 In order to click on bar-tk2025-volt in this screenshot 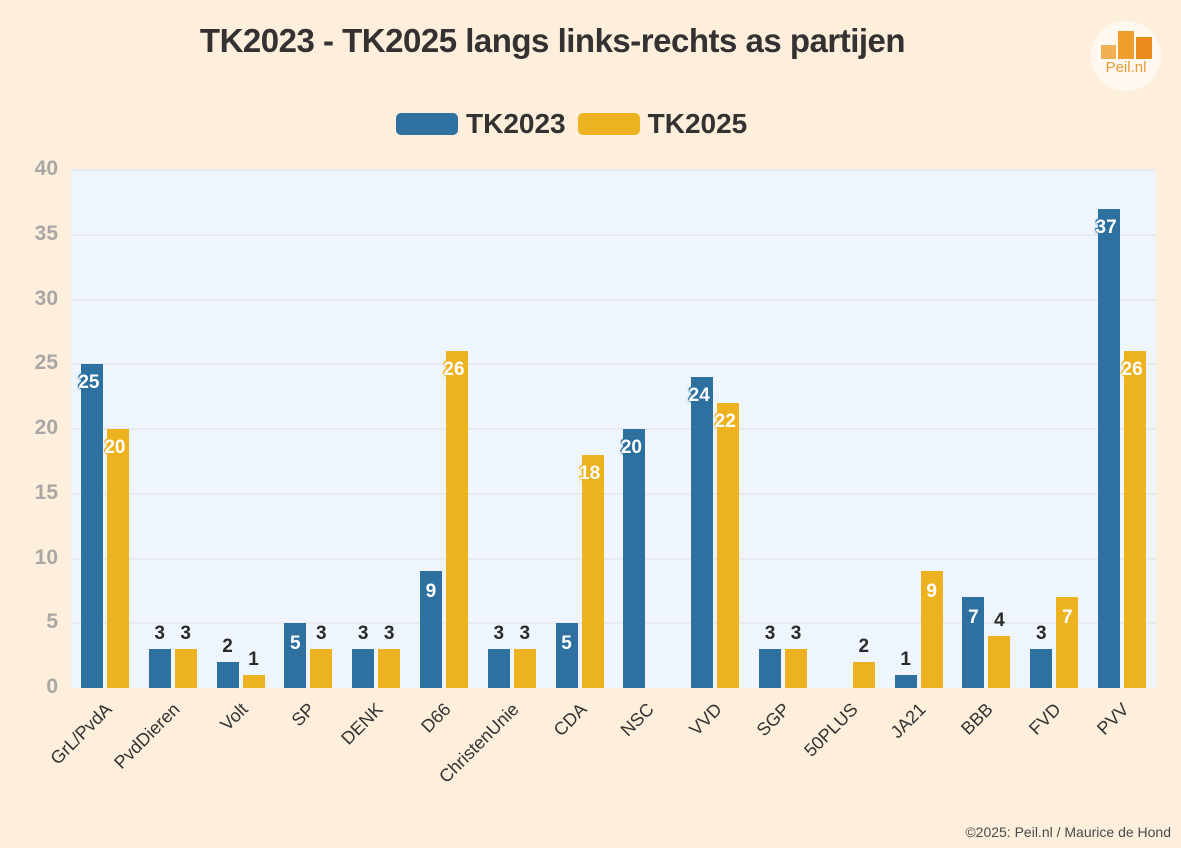, I will do `click(253, 681)`.